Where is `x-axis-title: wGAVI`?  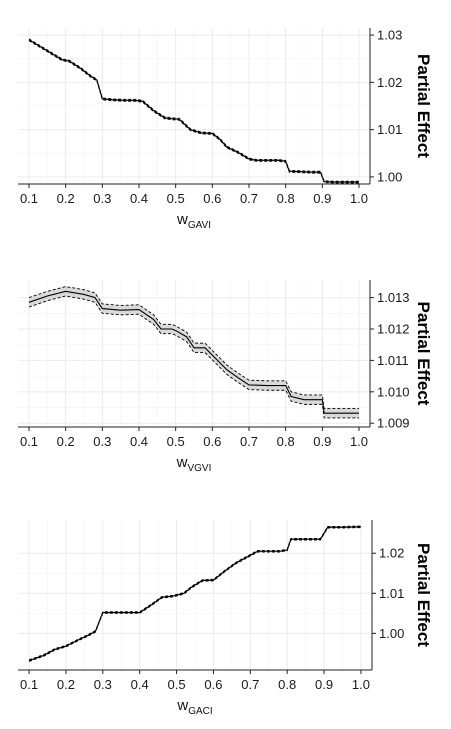
x-axis-title: wGAVI is located at coordinates (193, 221).